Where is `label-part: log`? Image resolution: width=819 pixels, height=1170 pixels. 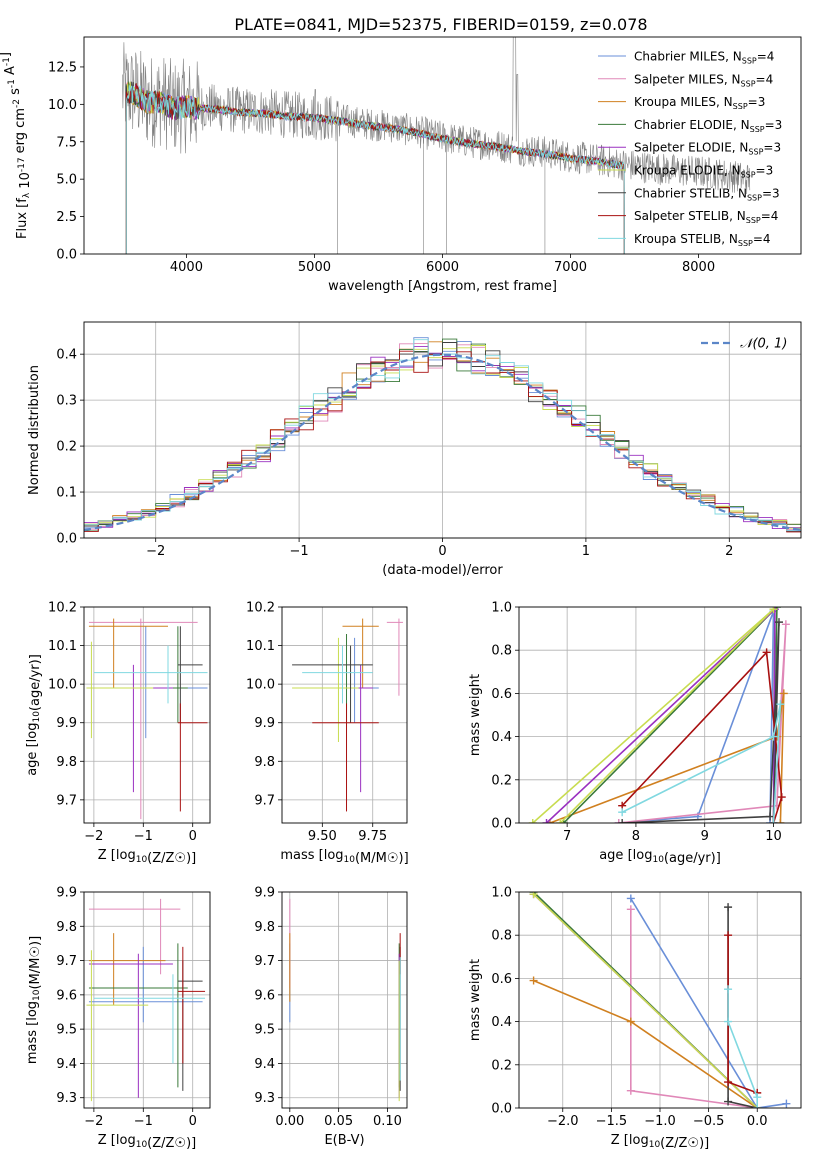
label-part: log is located at coordinates (32, 733).